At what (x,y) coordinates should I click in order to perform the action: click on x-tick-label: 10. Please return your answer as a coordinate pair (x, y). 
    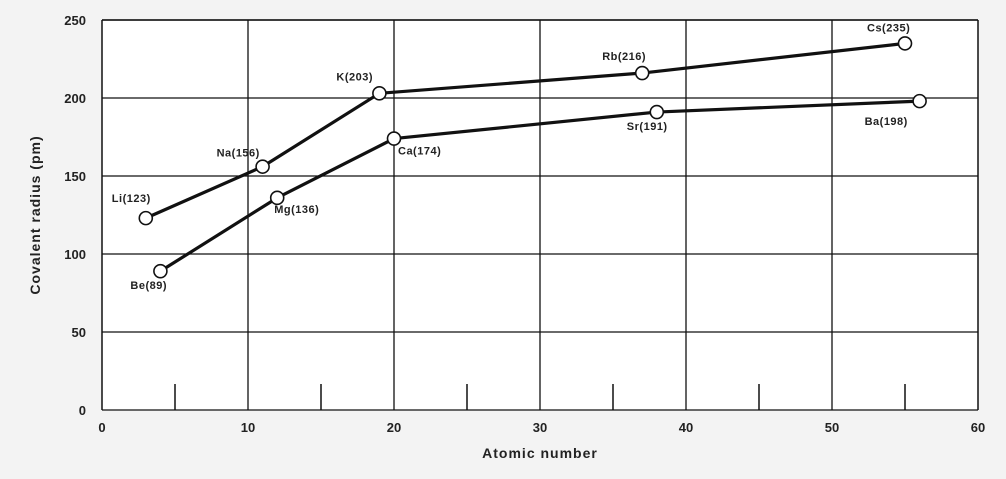
    Looking at the image, I should click on (248, 427).